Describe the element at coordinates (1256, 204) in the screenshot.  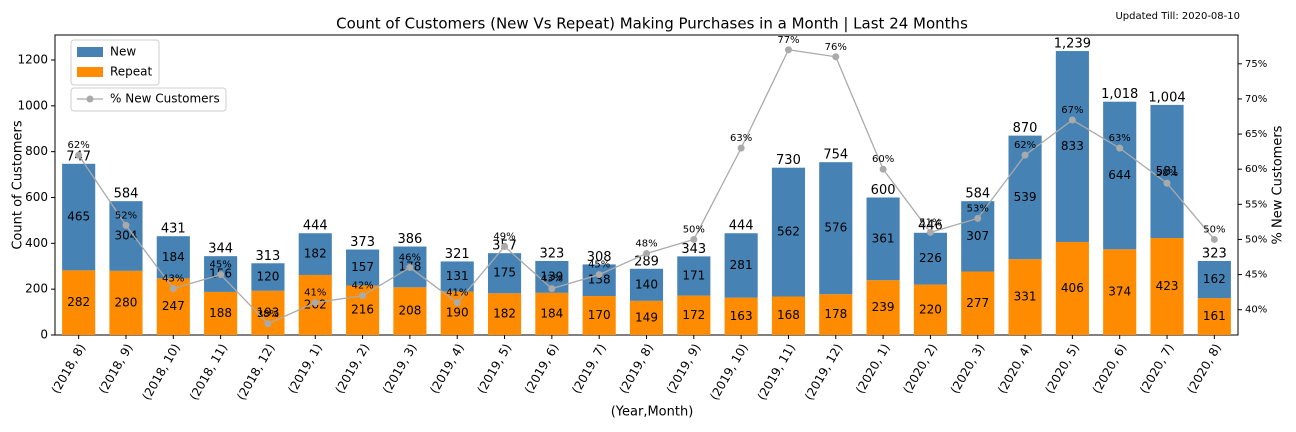
I see `y2-tick-label: 55%` at that location.